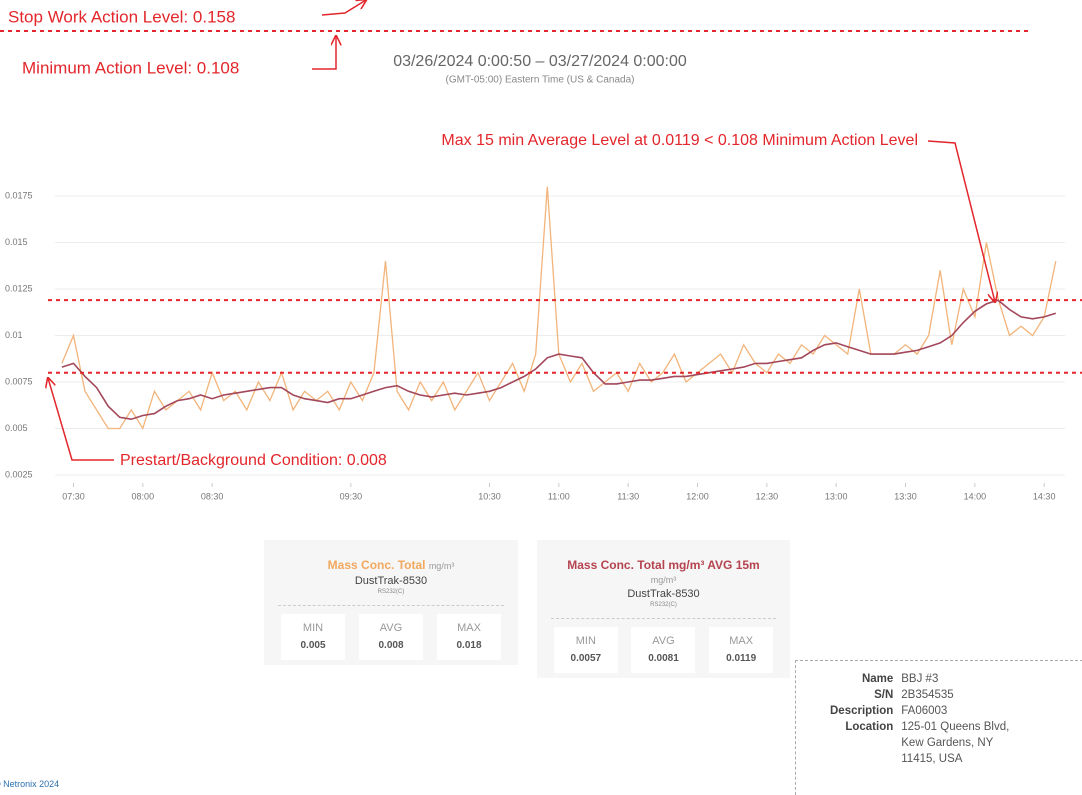  What do you see at coordinates (16, 428) in the screenshot?
I see `y-tick-label: 0.005` at bounding box center [16, 428].